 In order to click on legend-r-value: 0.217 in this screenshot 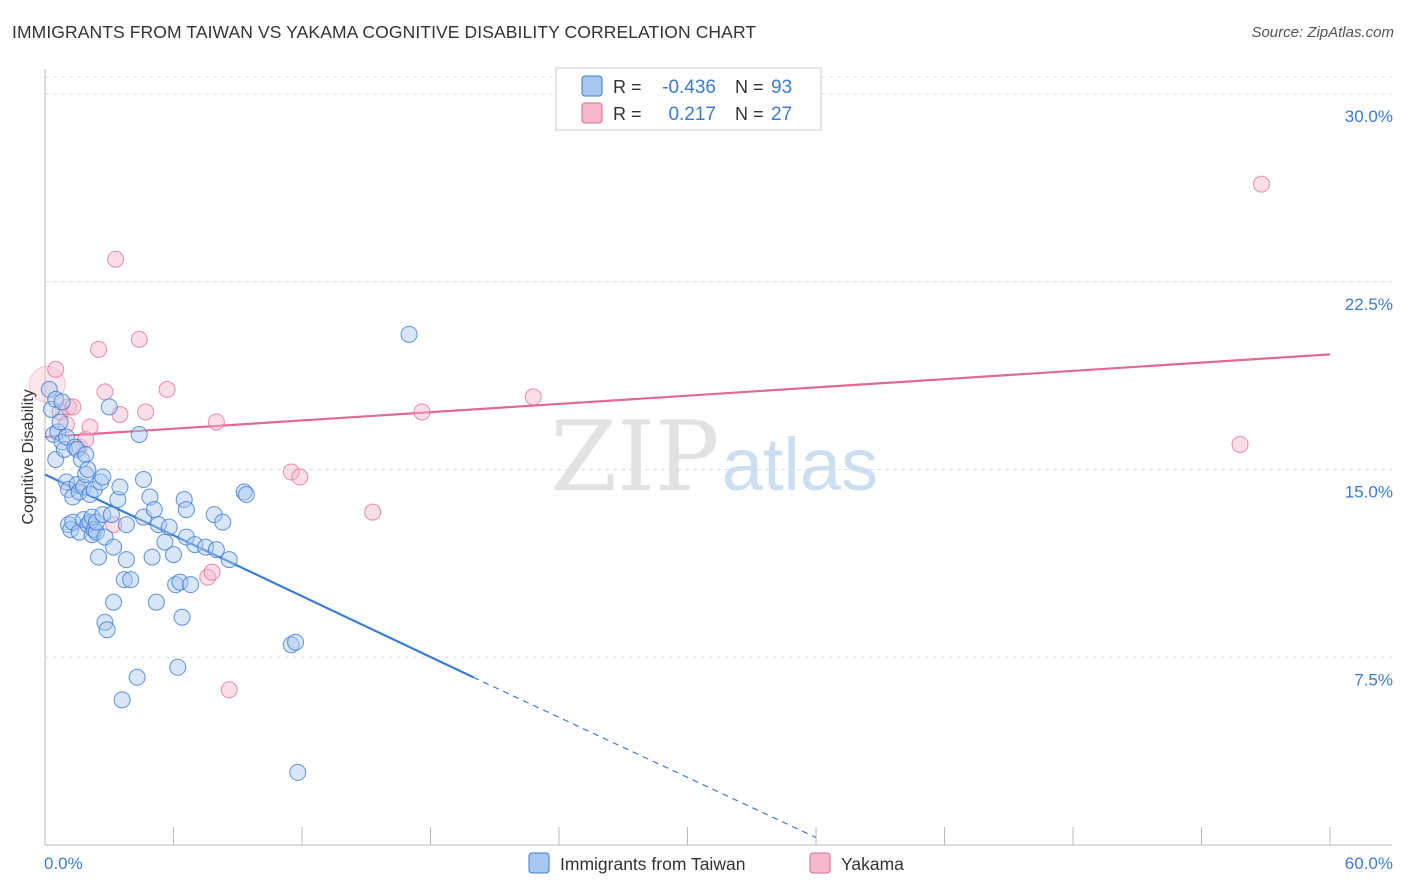, I will do `click(692, 114)`.